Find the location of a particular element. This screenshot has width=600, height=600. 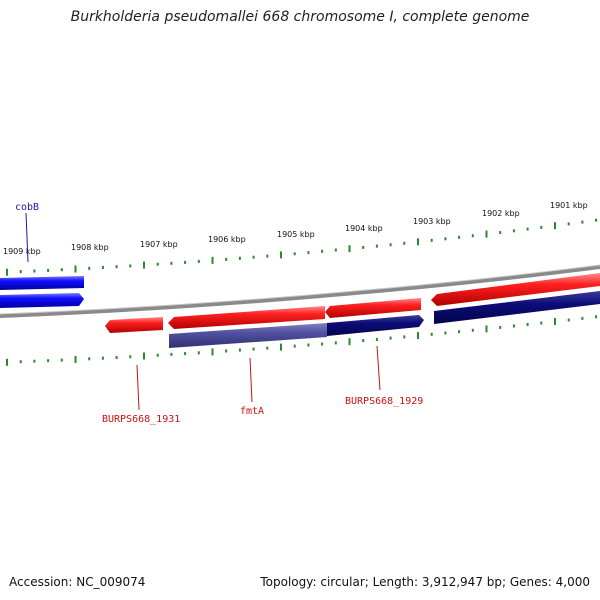

cobB-gene-upper is located at coordinates (42, 283).